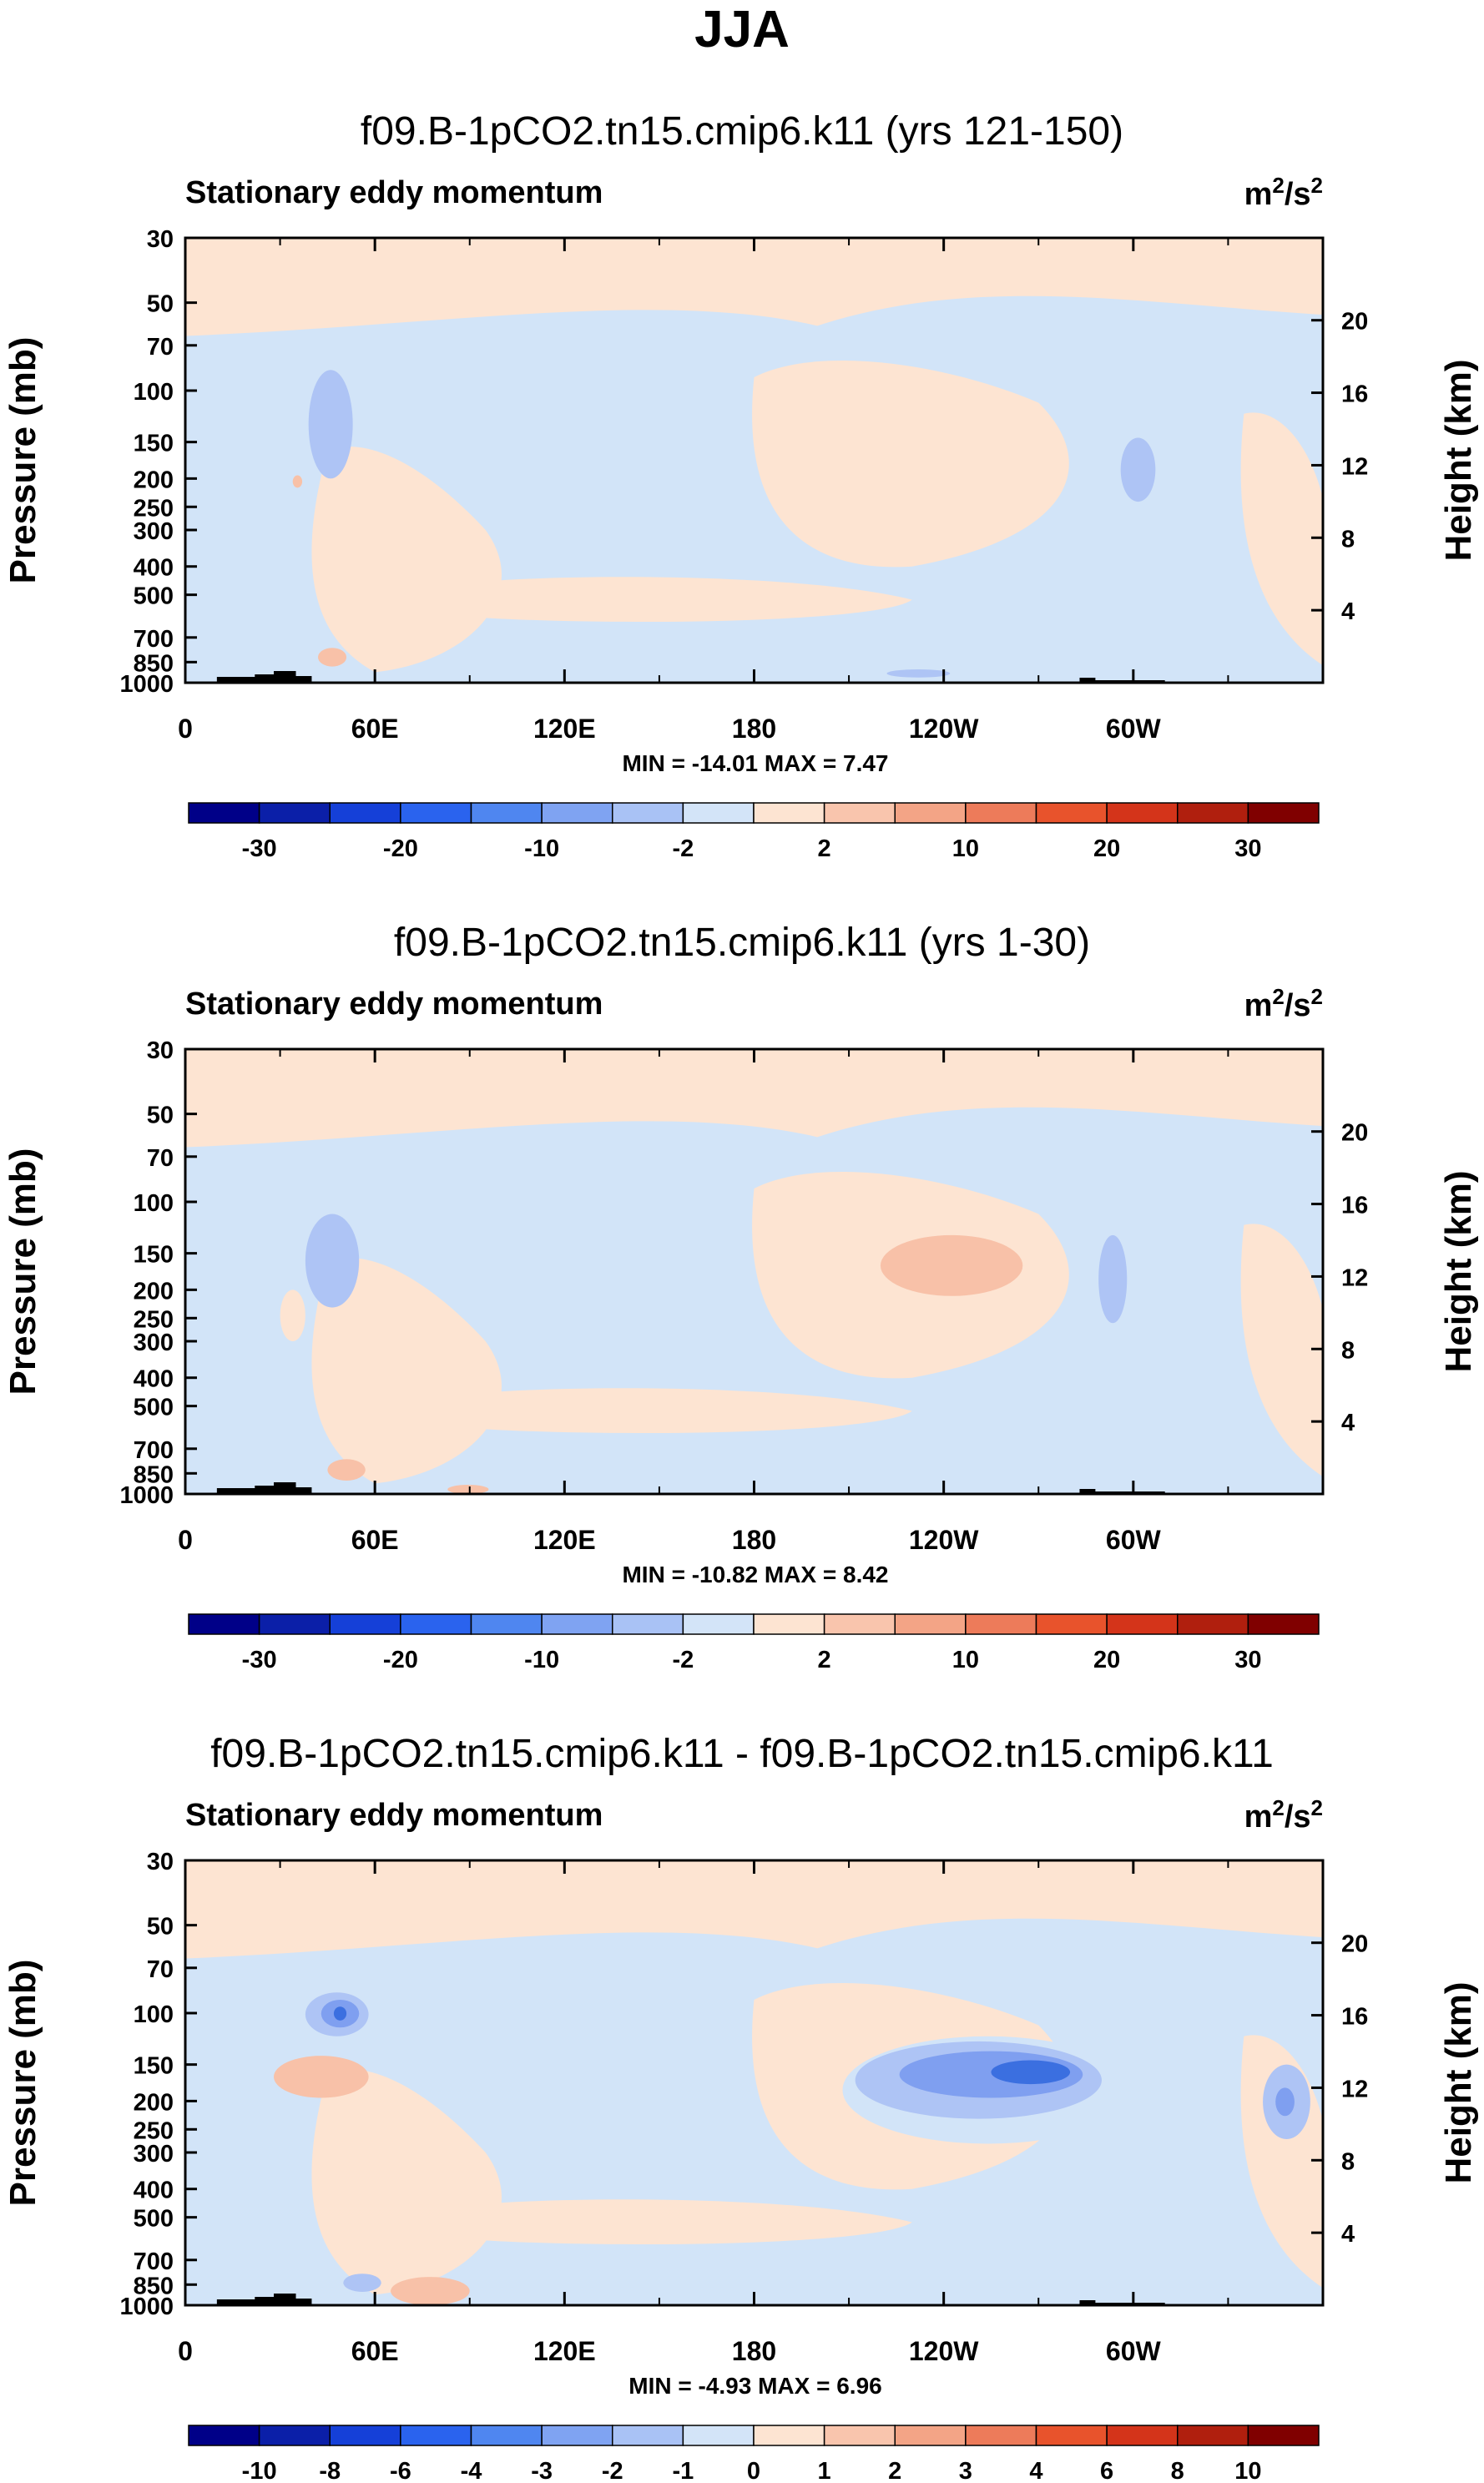 The width and height of the screenshot is (1484, 2483). What do you see at coordinates (146, 1495) in the screenshot?
I see `y-tick-label: 1000` at bounding box center [146, 1495].